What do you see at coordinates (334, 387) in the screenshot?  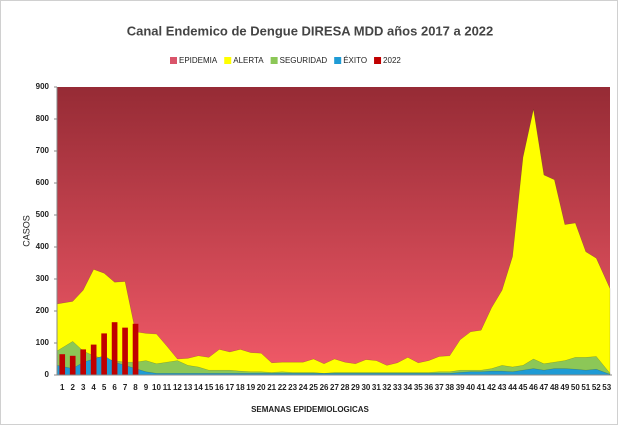 I see `x-tick-label: 27` at bounding box center [334, 387].